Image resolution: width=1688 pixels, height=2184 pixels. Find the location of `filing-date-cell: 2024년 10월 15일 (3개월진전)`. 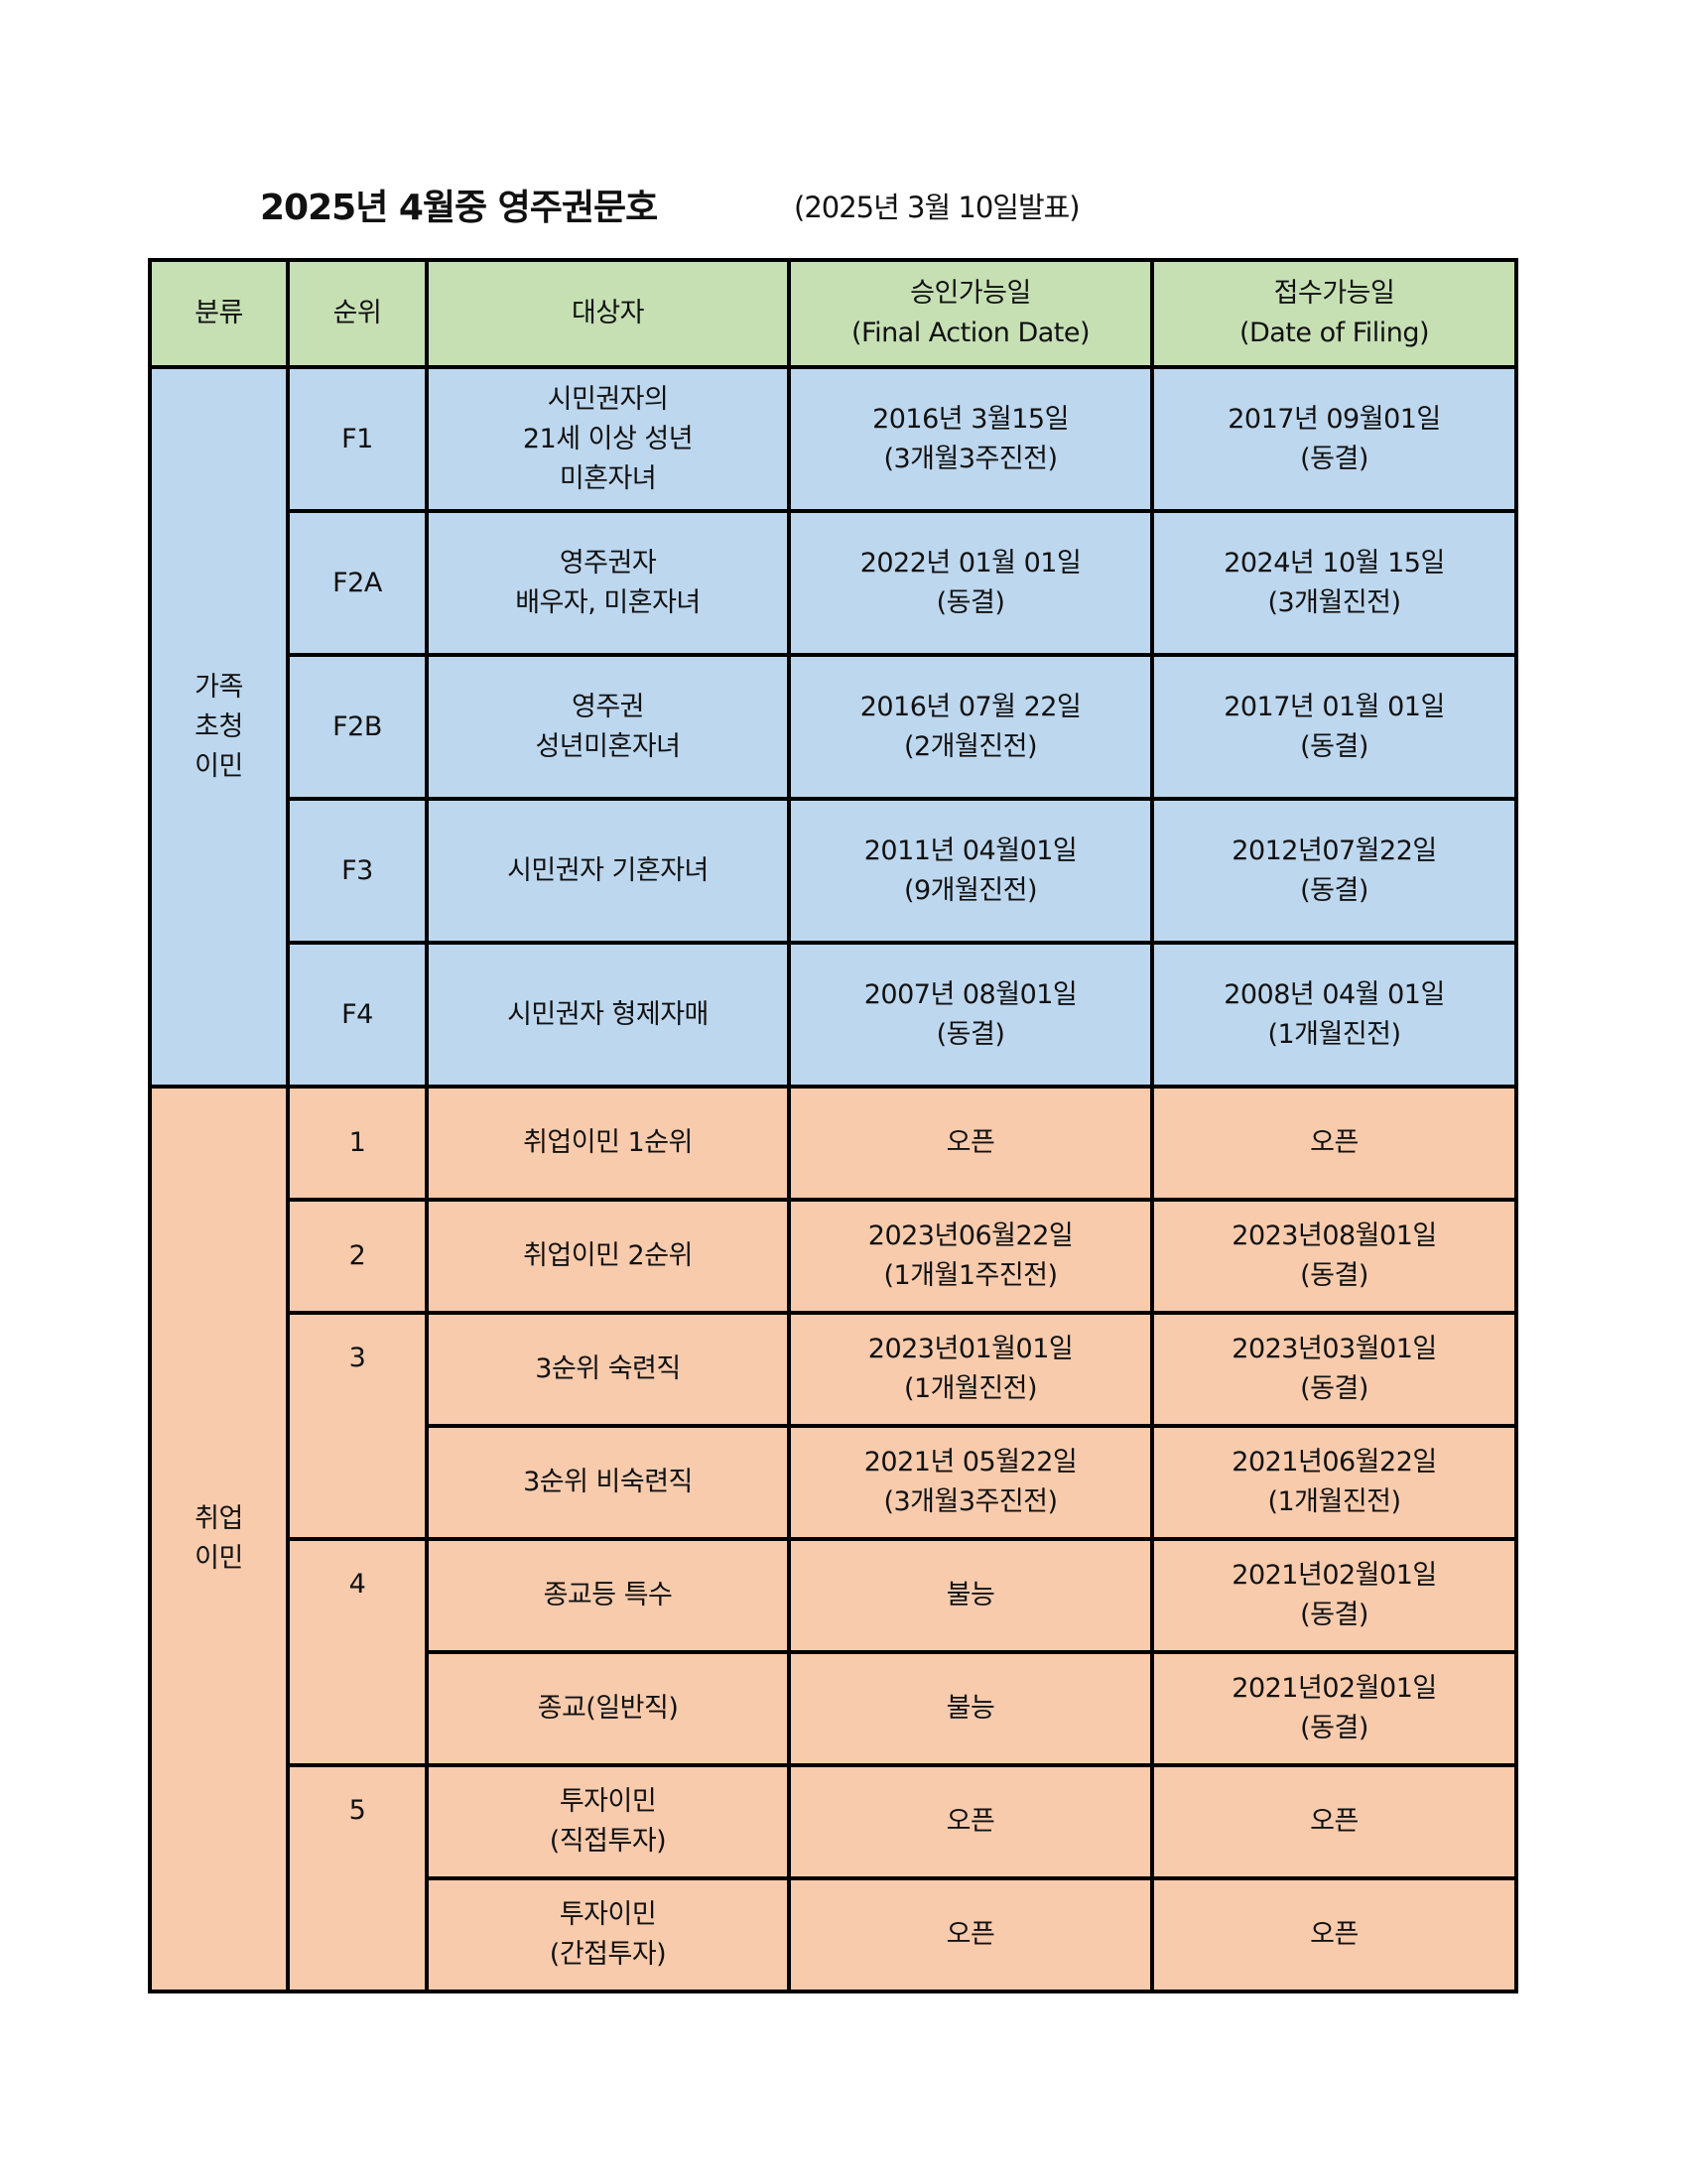

filing-date-cell: 2024년 10월 15일 (3개월진전) is located at coordinates (1334, 583).